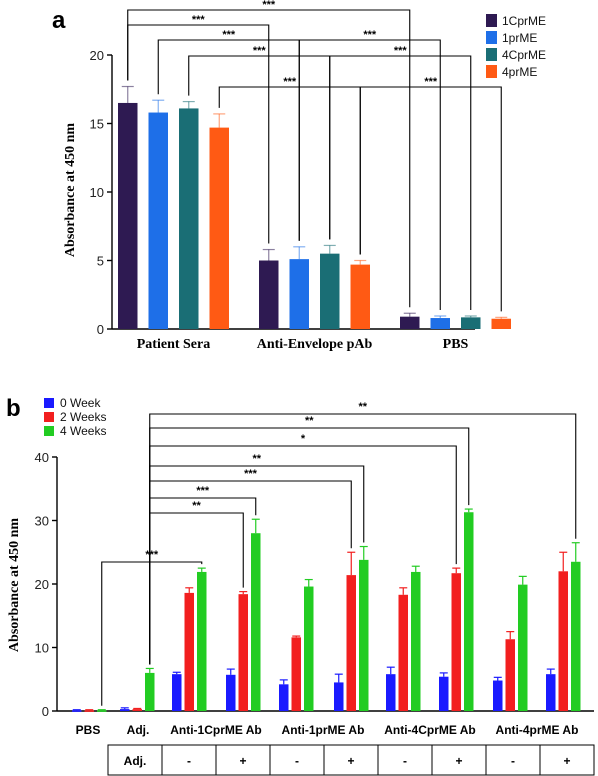  Describe the element at coordinates (216, 730) in the screenshot. I see `panel-b-category-label: Anti-1CprME Ab` at that location.